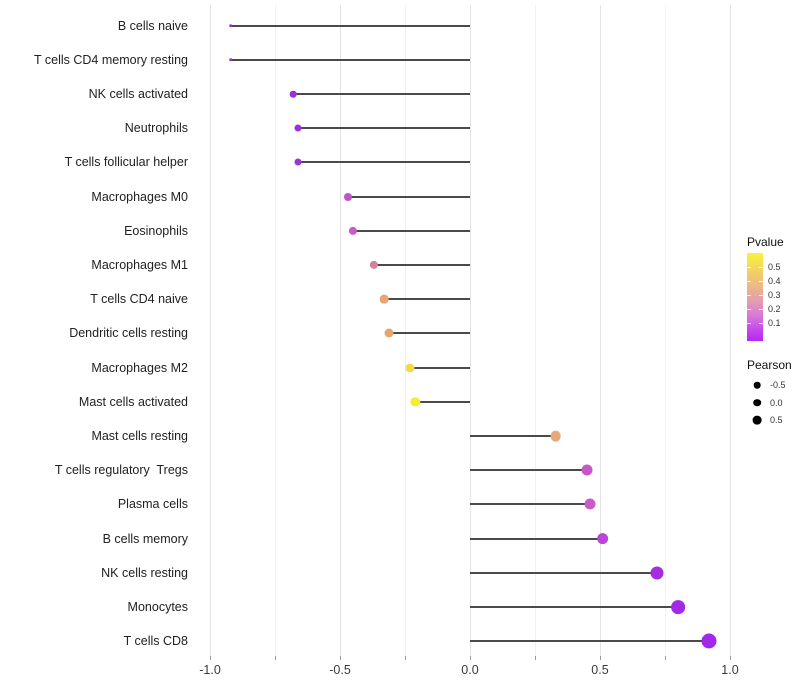  What do you see at coordinates (156, 230) in the screenshot?
I see `category-label: Eosinophils` at bounding box center [156, 230].